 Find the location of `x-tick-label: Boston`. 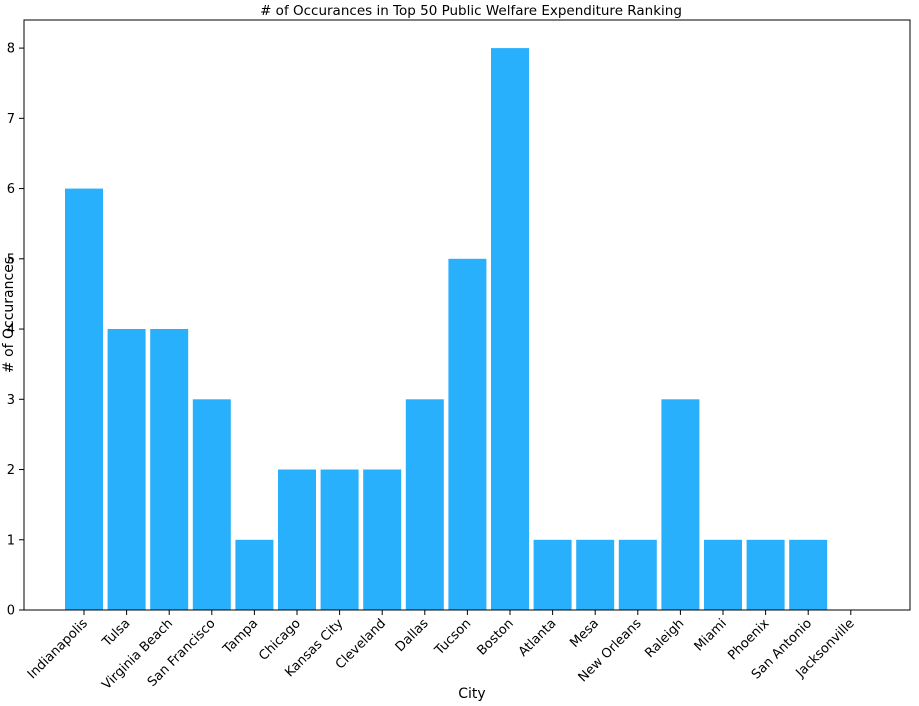

x-tick-label: Boston is located at coordinates (495, 637).